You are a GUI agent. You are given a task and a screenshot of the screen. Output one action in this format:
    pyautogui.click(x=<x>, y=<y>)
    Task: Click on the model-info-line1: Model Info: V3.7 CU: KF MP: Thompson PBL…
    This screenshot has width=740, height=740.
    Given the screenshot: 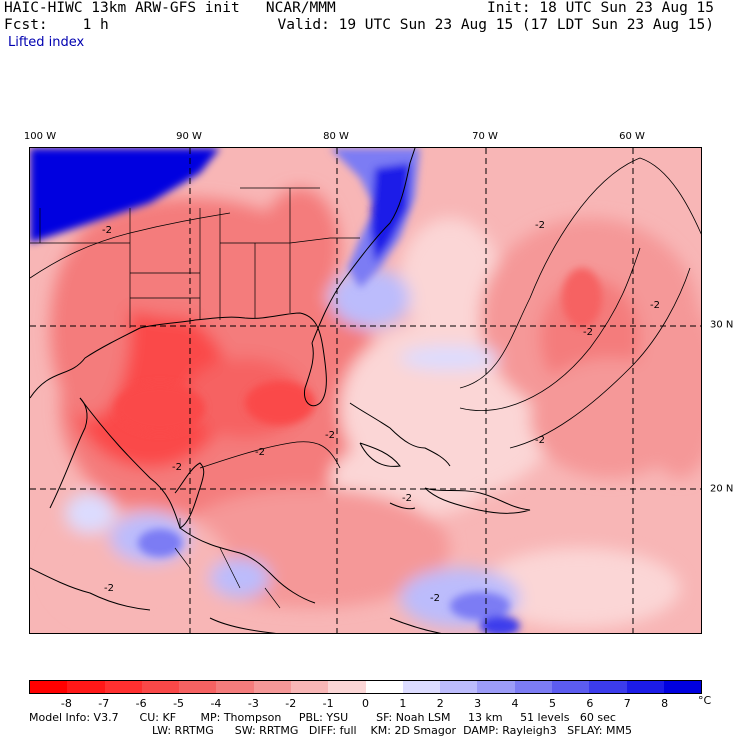 What is the action you would take?
    pyautogui.click(x=322, y=717)
    